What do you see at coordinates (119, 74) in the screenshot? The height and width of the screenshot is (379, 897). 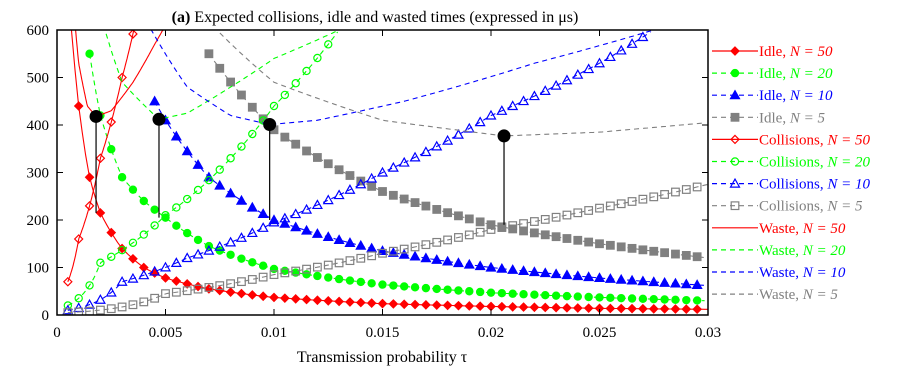 I see `line-waste-n50` at bounding box center [119, 74].